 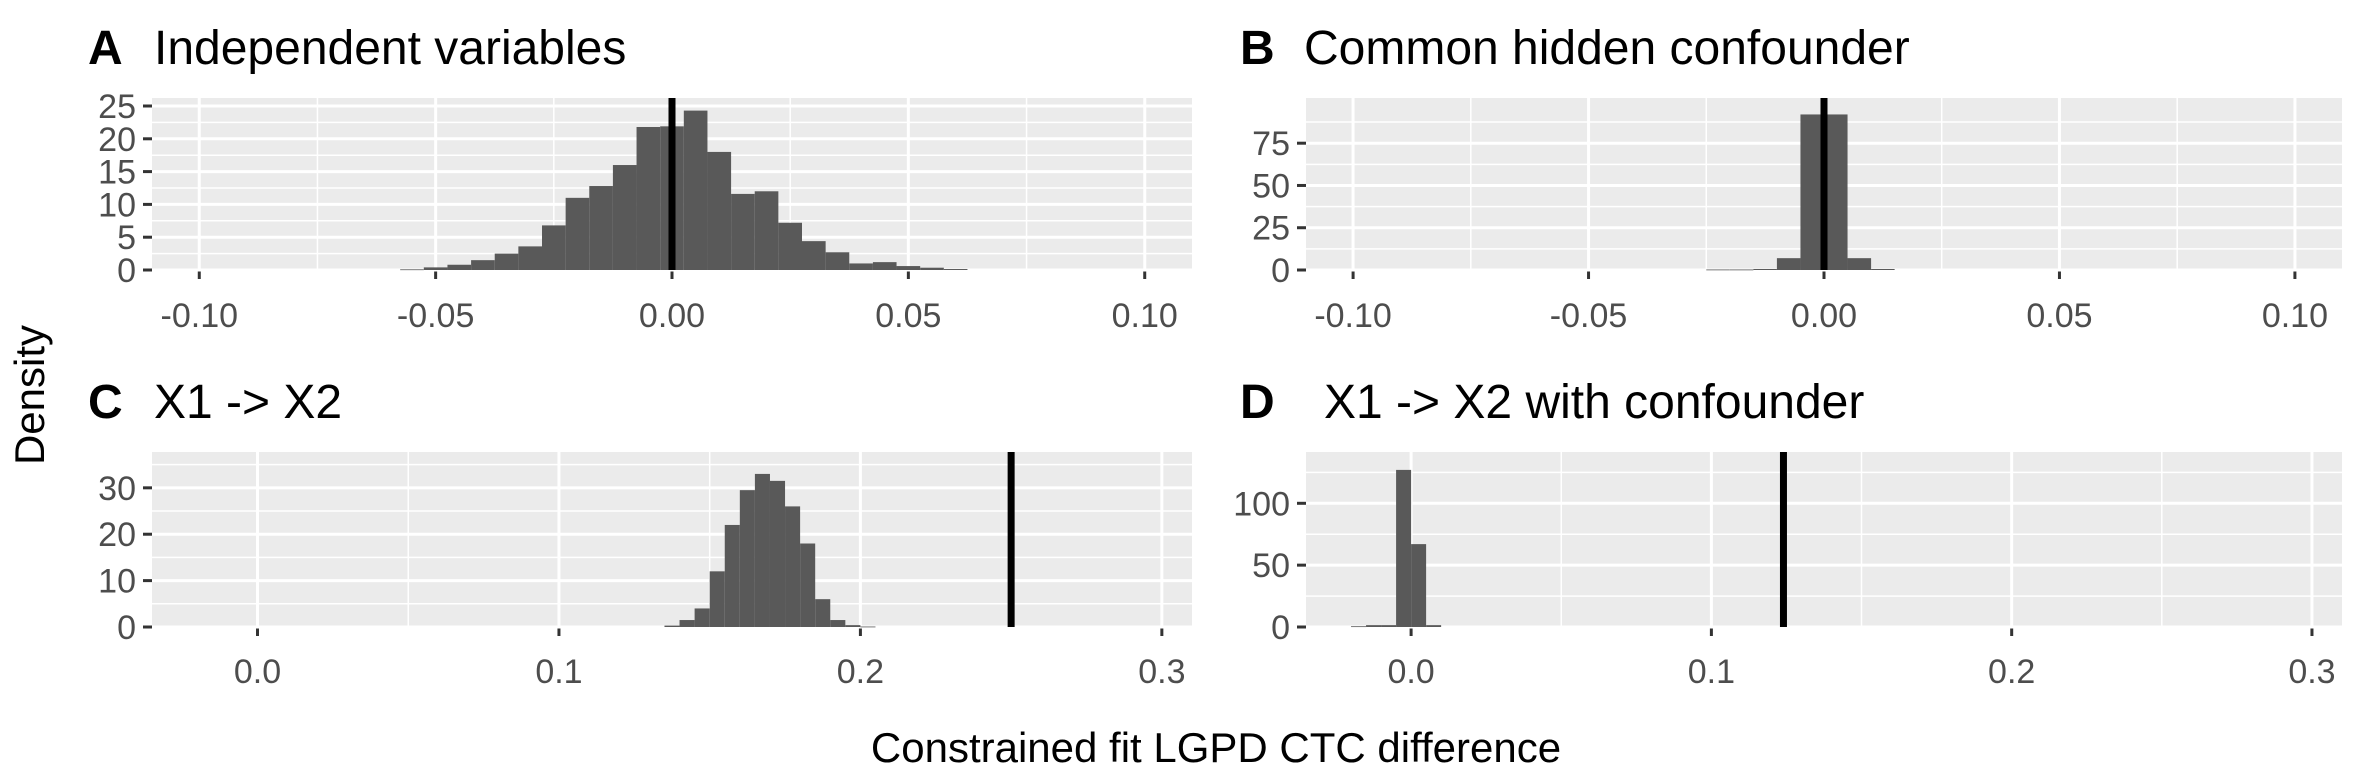 I want to click on panel-title-text: X1 -> X2 with confounder, so click(x=1594, y=402).